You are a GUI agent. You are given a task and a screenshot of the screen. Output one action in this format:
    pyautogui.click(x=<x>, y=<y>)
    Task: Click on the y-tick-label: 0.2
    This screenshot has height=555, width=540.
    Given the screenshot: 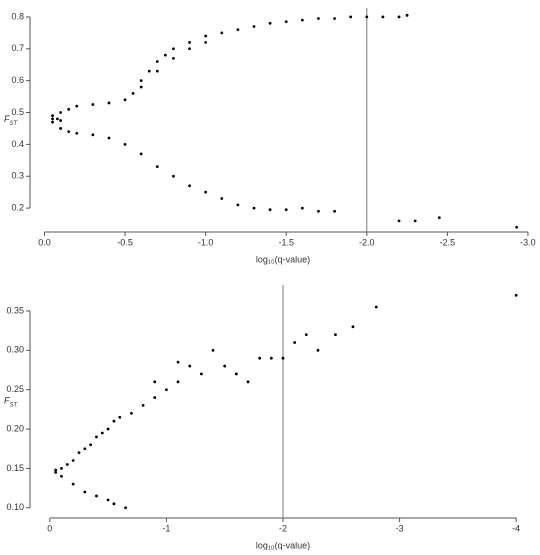 What is the action you would take?
    pyautogui.click(x=17, y=207)
    